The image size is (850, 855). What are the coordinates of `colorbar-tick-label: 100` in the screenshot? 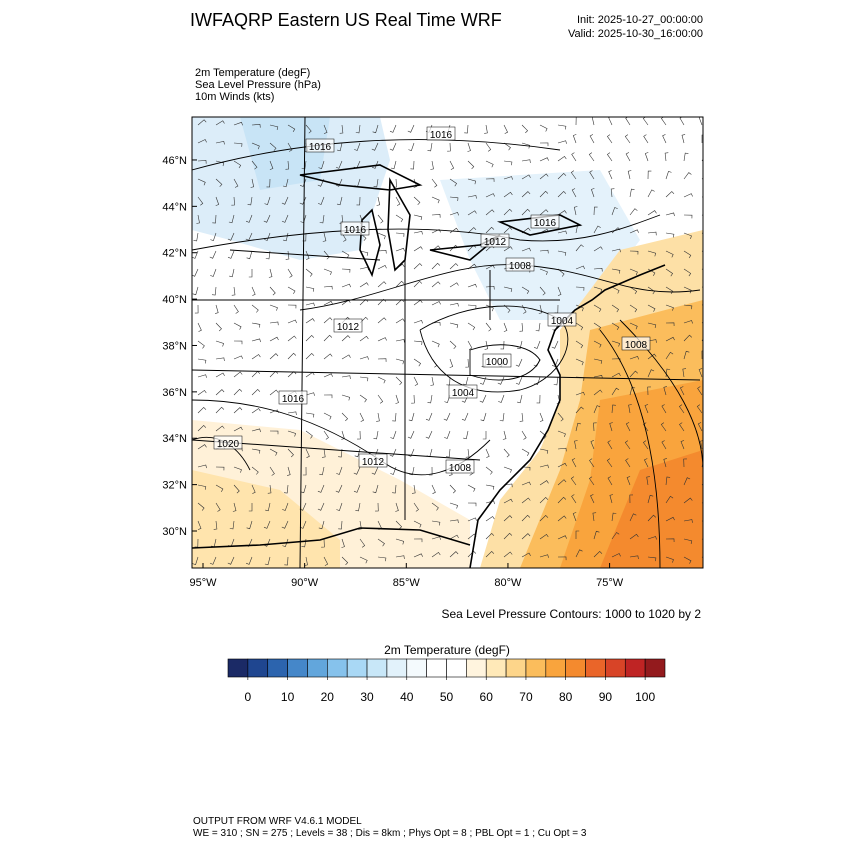 It's located at (645, 697).